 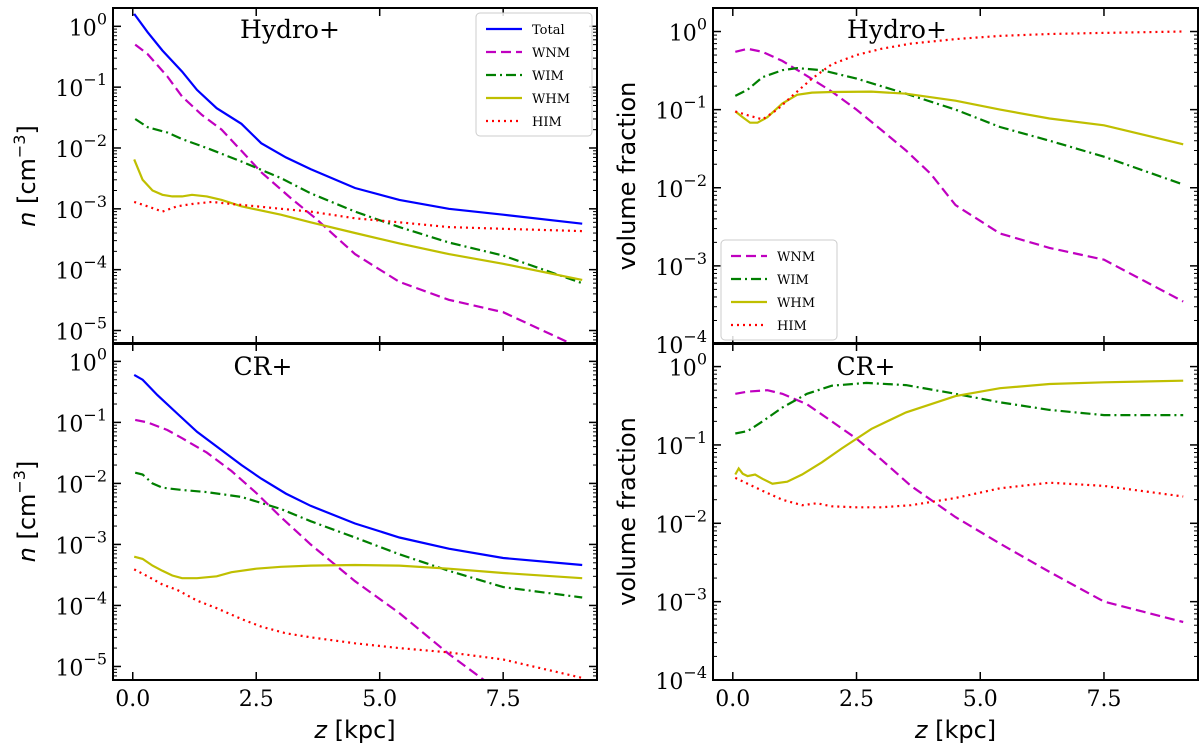 I want to click on legend: WNM WIM WHM HIM, so click(x=779, y=290).